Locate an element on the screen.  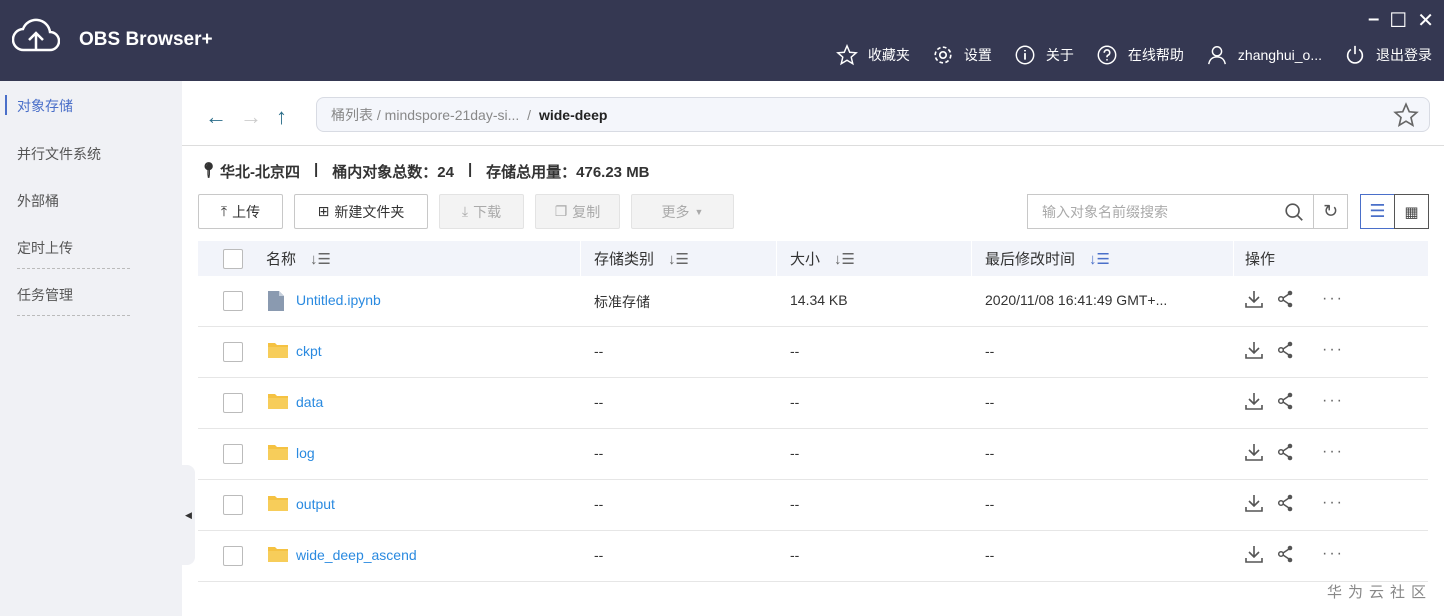
active-indicator is located at coordinates (6, 105).